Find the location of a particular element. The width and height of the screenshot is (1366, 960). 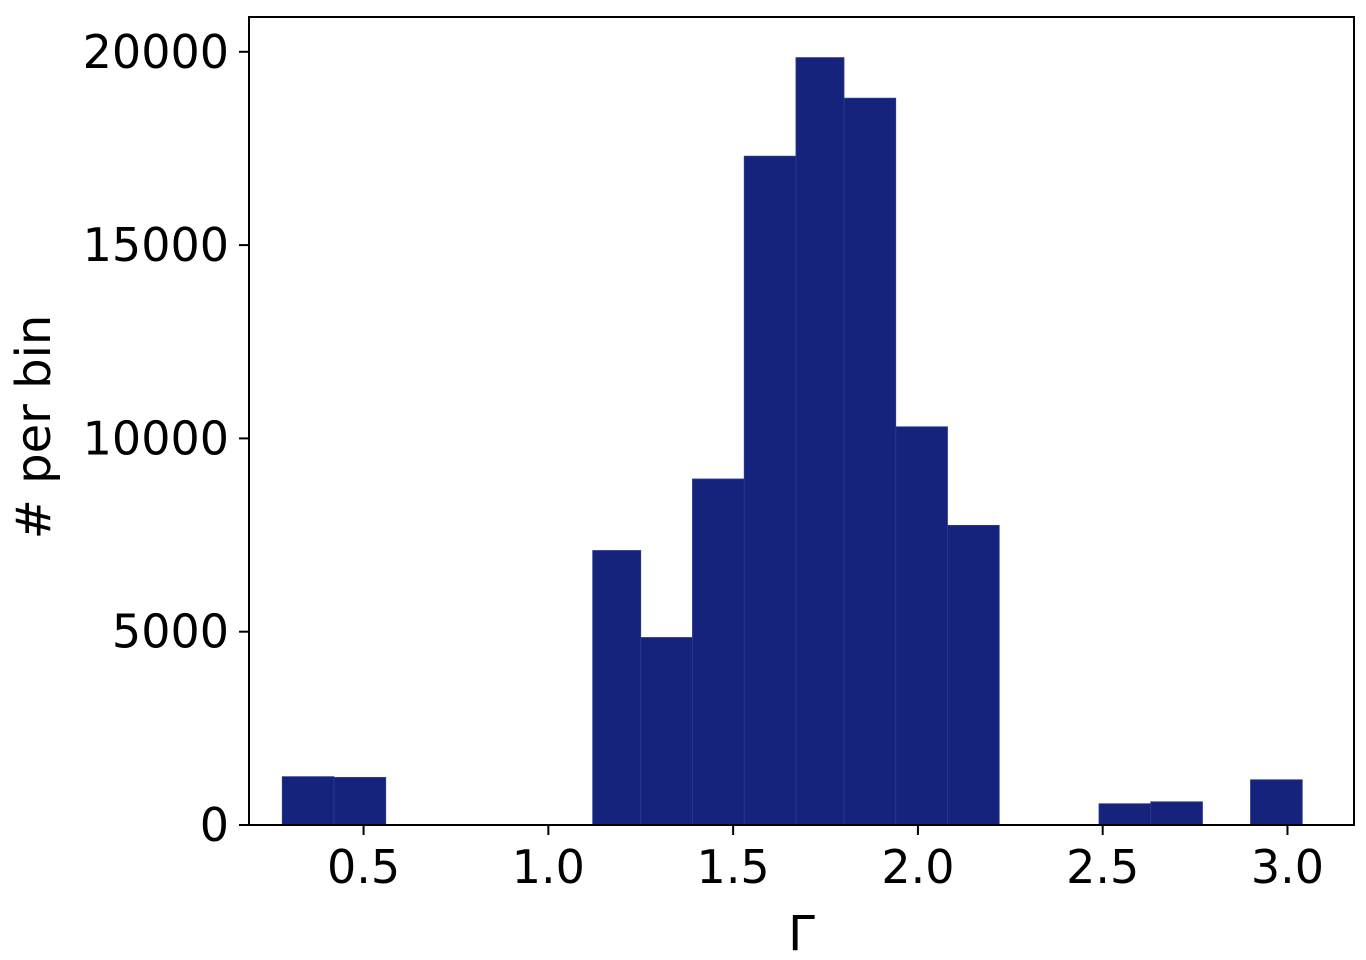

y-tick-label: 0 is located at coordinates (214, 825).